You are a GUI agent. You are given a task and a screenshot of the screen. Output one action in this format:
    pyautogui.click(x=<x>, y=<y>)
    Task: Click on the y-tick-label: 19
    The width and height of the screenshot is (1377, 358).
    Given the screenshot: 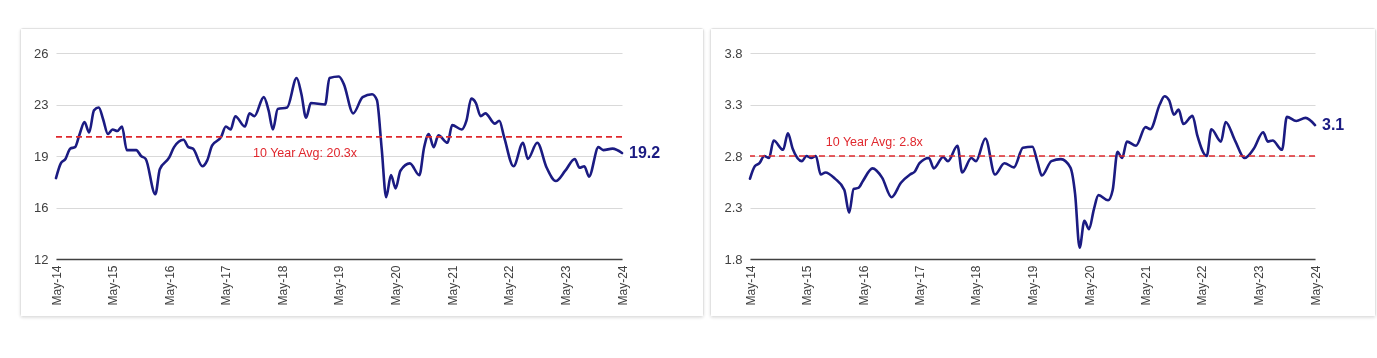 What is the action you would take?
    pyautogui.click(x=41, y=156)
    